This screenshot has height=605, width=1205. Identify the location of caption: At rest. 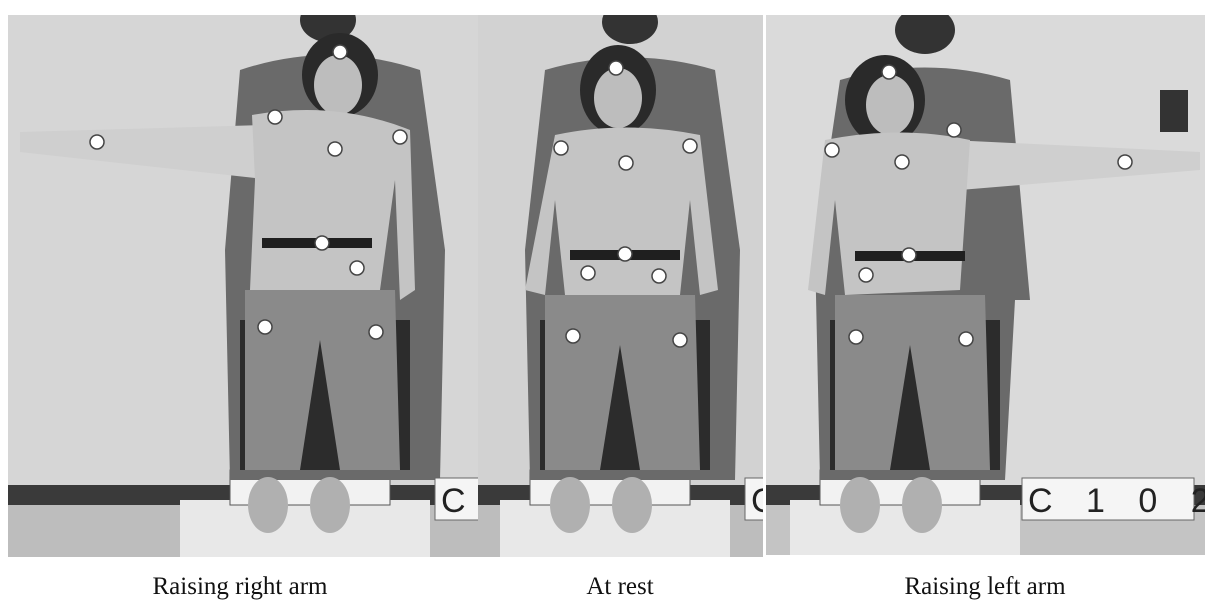
(619, 586).